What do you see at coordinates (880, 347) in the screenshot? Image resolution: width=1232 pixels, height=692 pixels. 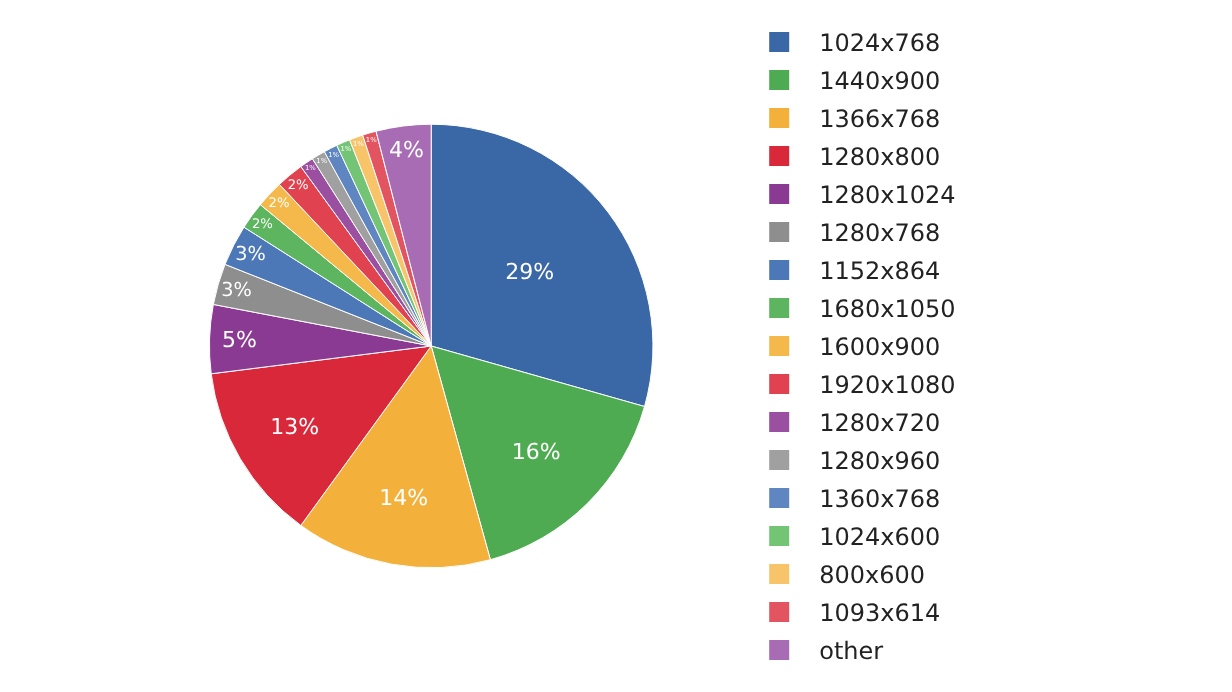 I see `legend-label: 1600x900` at bounding box center [880, 347].